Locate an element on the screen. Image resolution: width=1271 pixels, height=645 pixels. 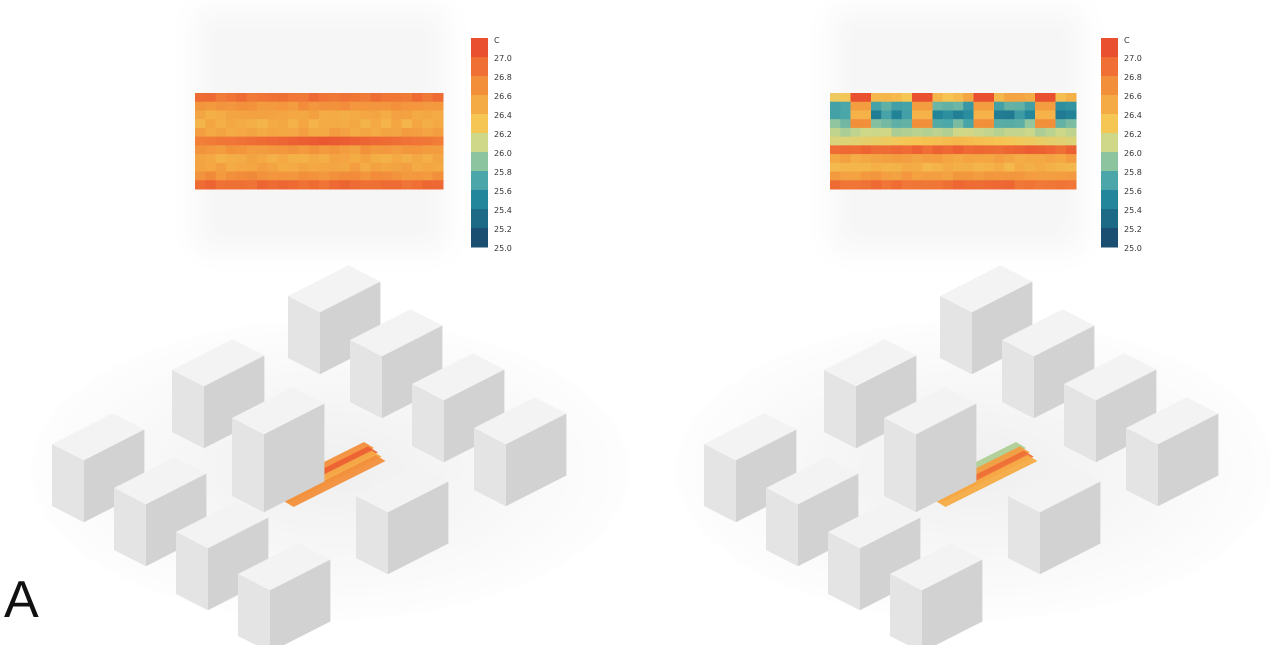
legend-tick-label: 27.0 is located at coordinates (503, 58).